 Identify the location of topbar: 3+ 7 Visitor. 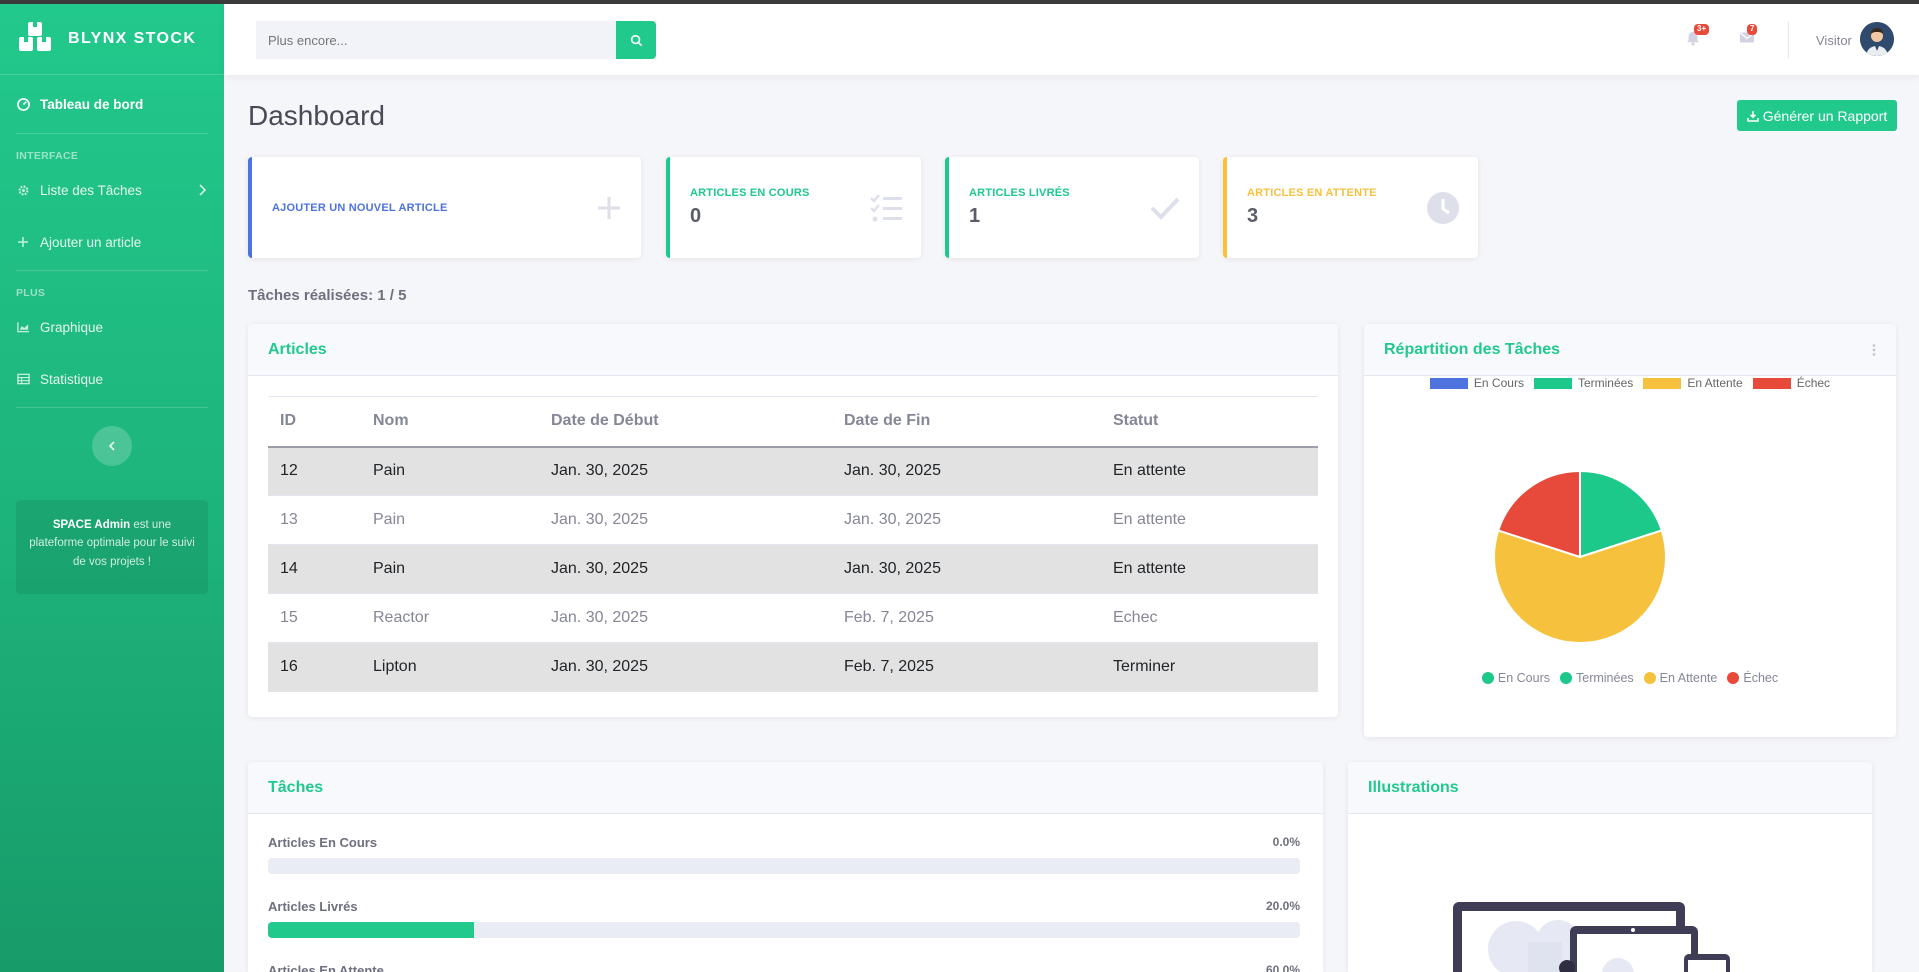
(1071, 39).